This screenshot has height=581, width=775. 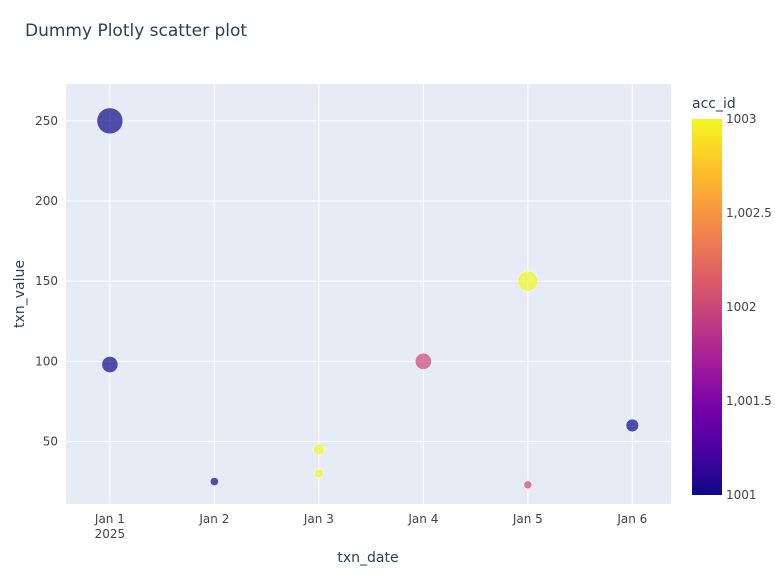 I want to click on y-axis-ticks: 50 100 150 200 250, so click(x=46, y=281).